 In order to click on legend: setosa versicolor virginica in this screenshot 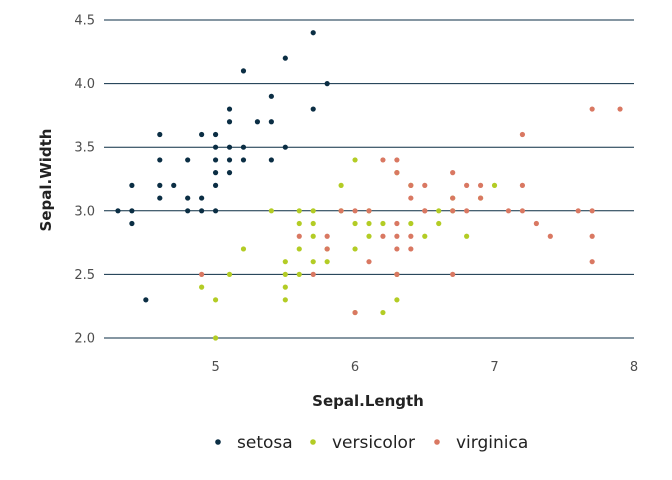, I will do `click(371, 443)`.